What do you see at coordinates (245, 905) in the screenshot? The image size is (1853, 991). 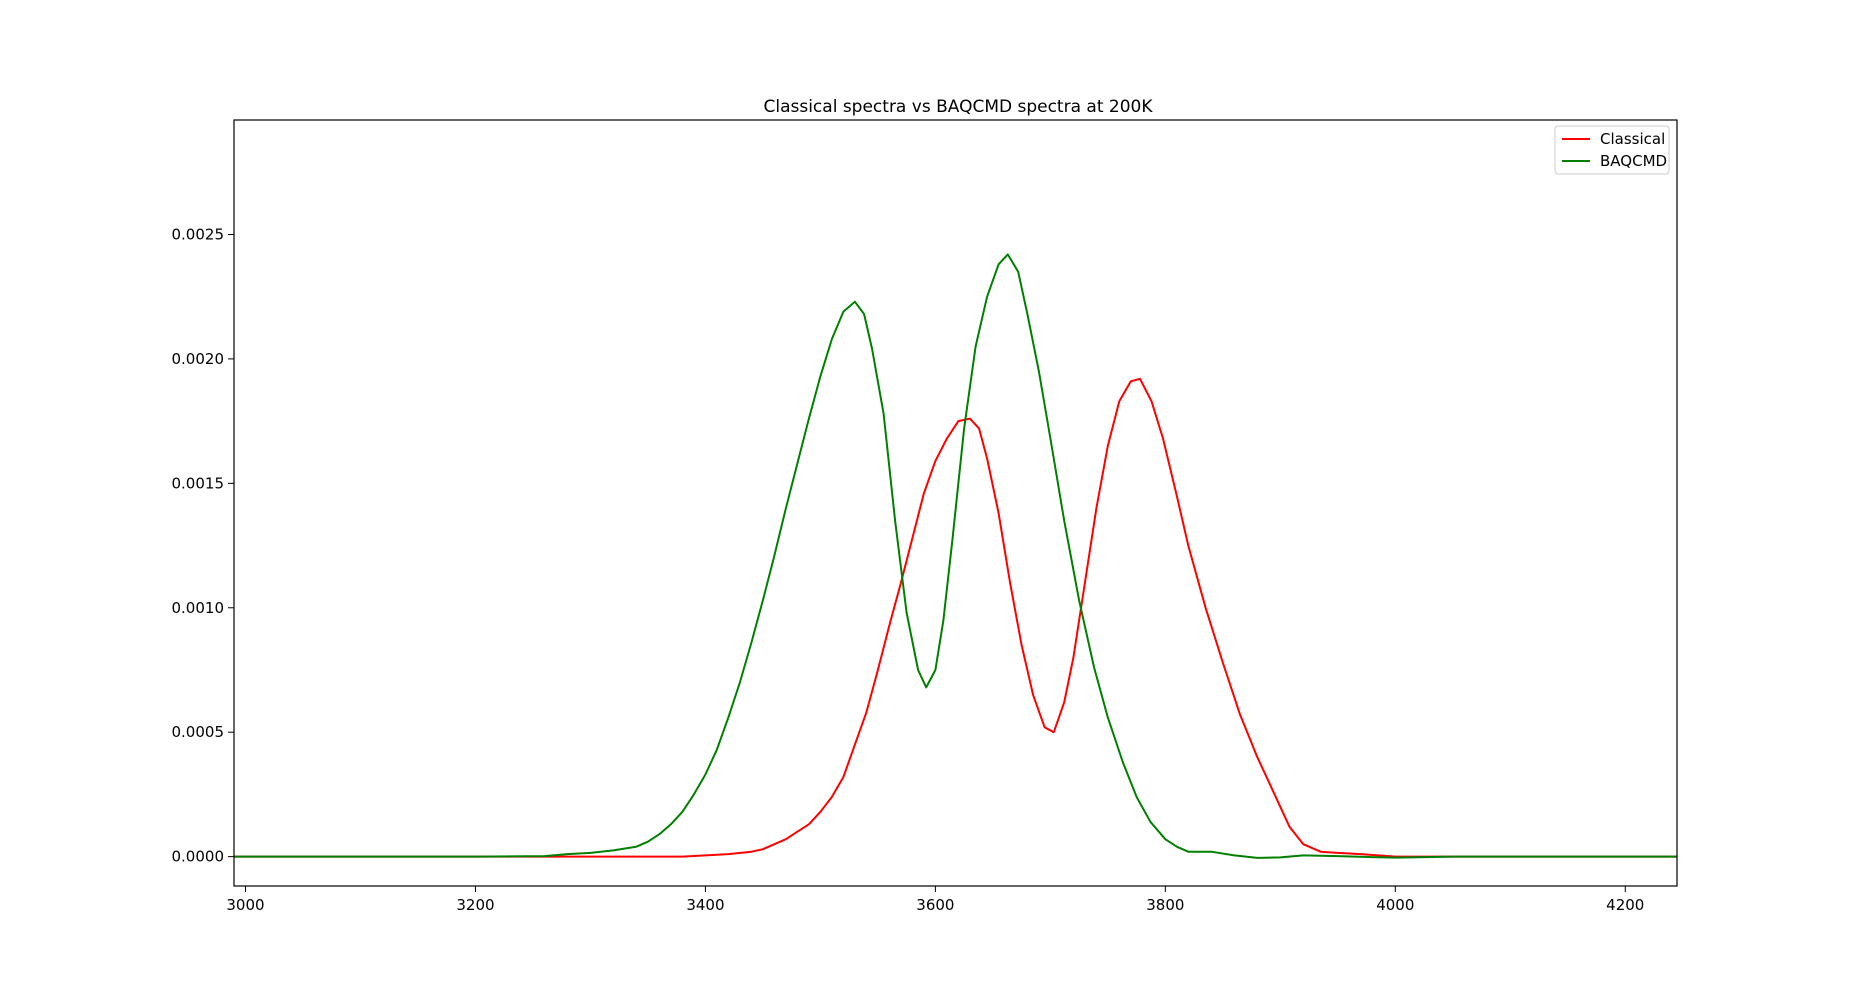 I see `x-tick-label: 3000` at bounding box center [245, 905].